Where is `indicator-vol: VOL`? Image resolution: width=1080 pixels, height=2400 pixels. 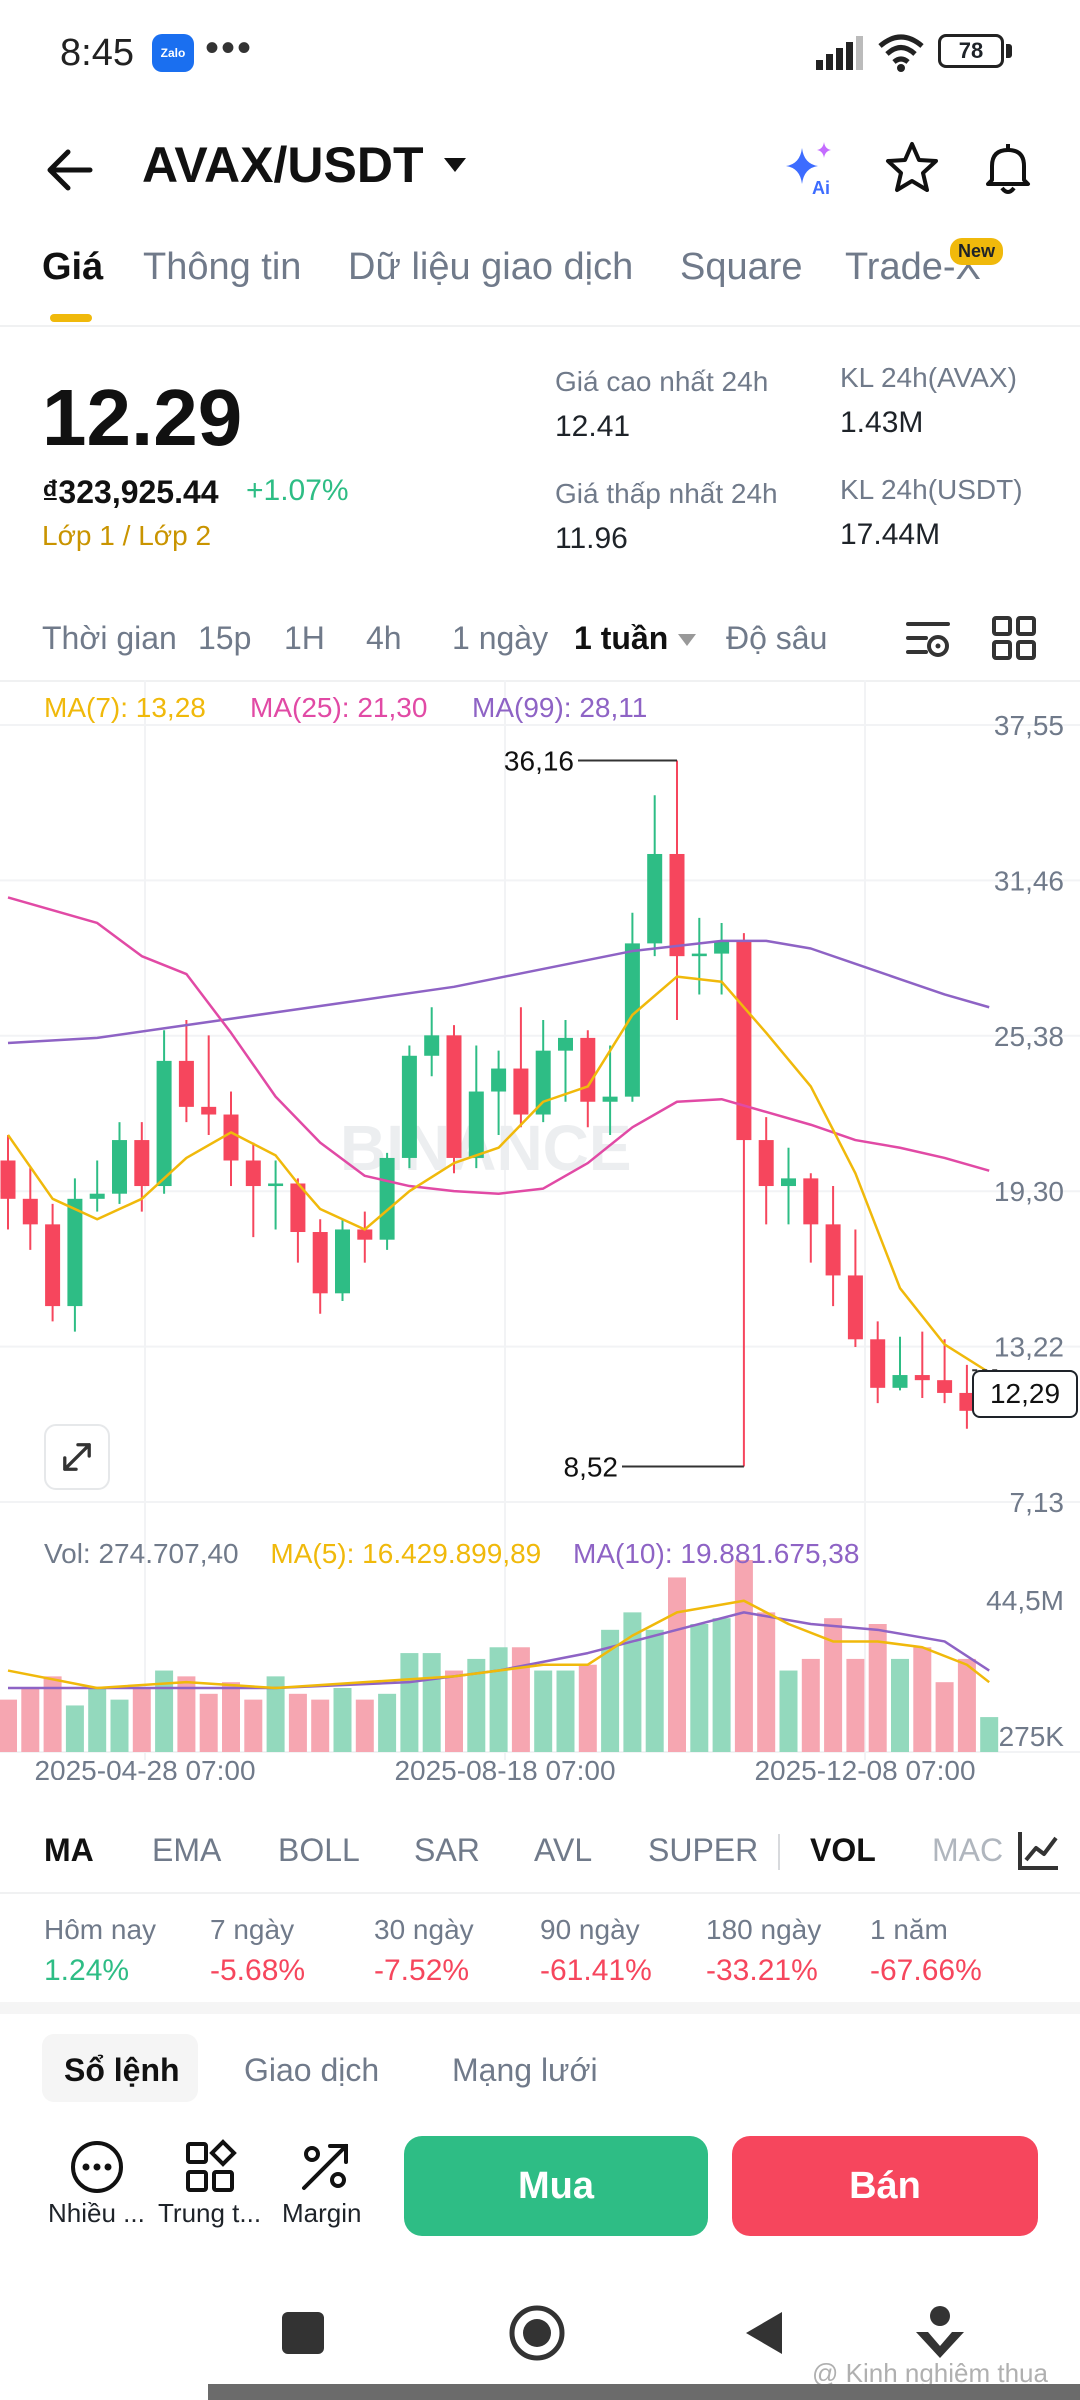 indicator-vol: VOL is located at coordinates (843, 1850).